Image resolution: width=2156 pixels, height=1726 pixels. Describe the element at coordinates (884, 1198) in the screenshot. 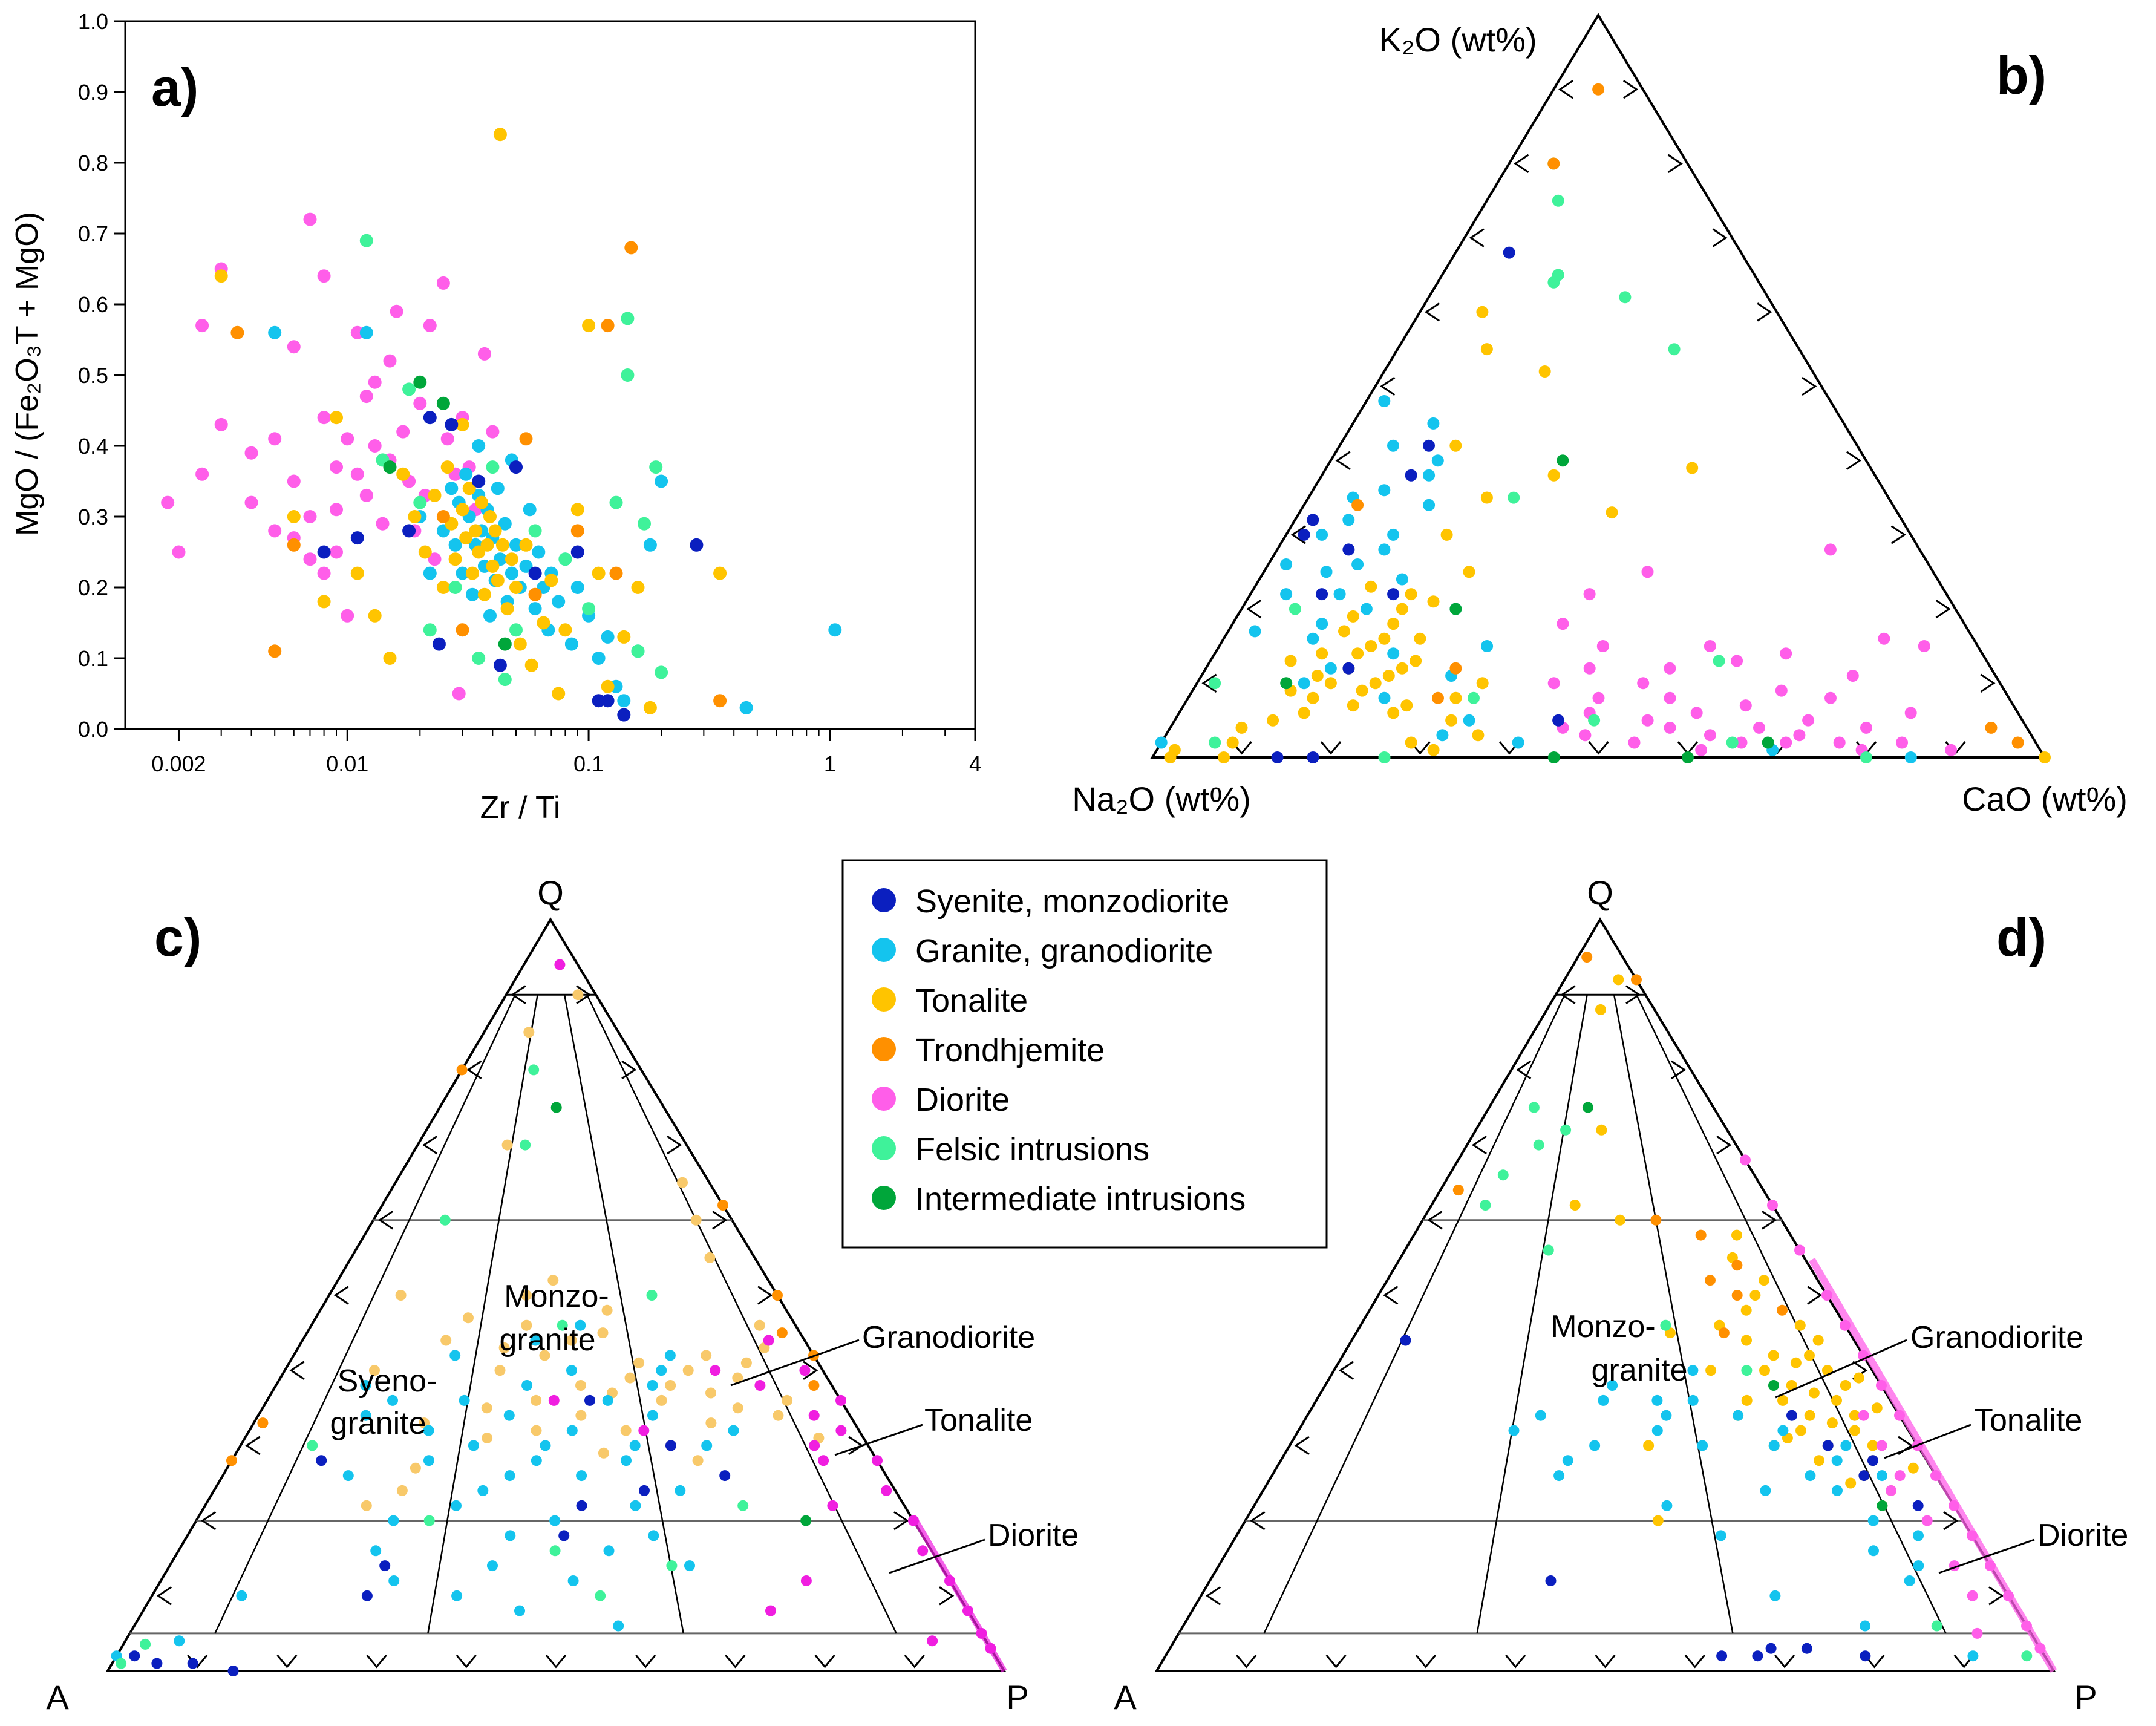

I see `legend-marker-intermediate` at that location.